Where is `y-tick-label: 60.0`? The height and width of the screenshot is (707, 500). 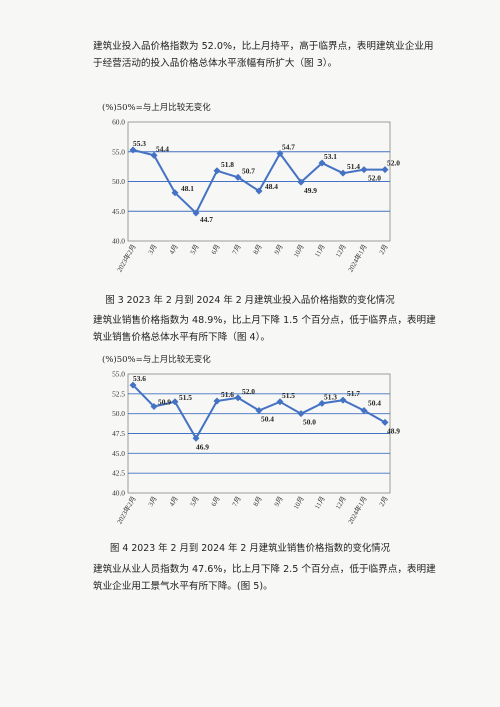
y-tick-label: 60.0 is located at coordinates (118, 122).